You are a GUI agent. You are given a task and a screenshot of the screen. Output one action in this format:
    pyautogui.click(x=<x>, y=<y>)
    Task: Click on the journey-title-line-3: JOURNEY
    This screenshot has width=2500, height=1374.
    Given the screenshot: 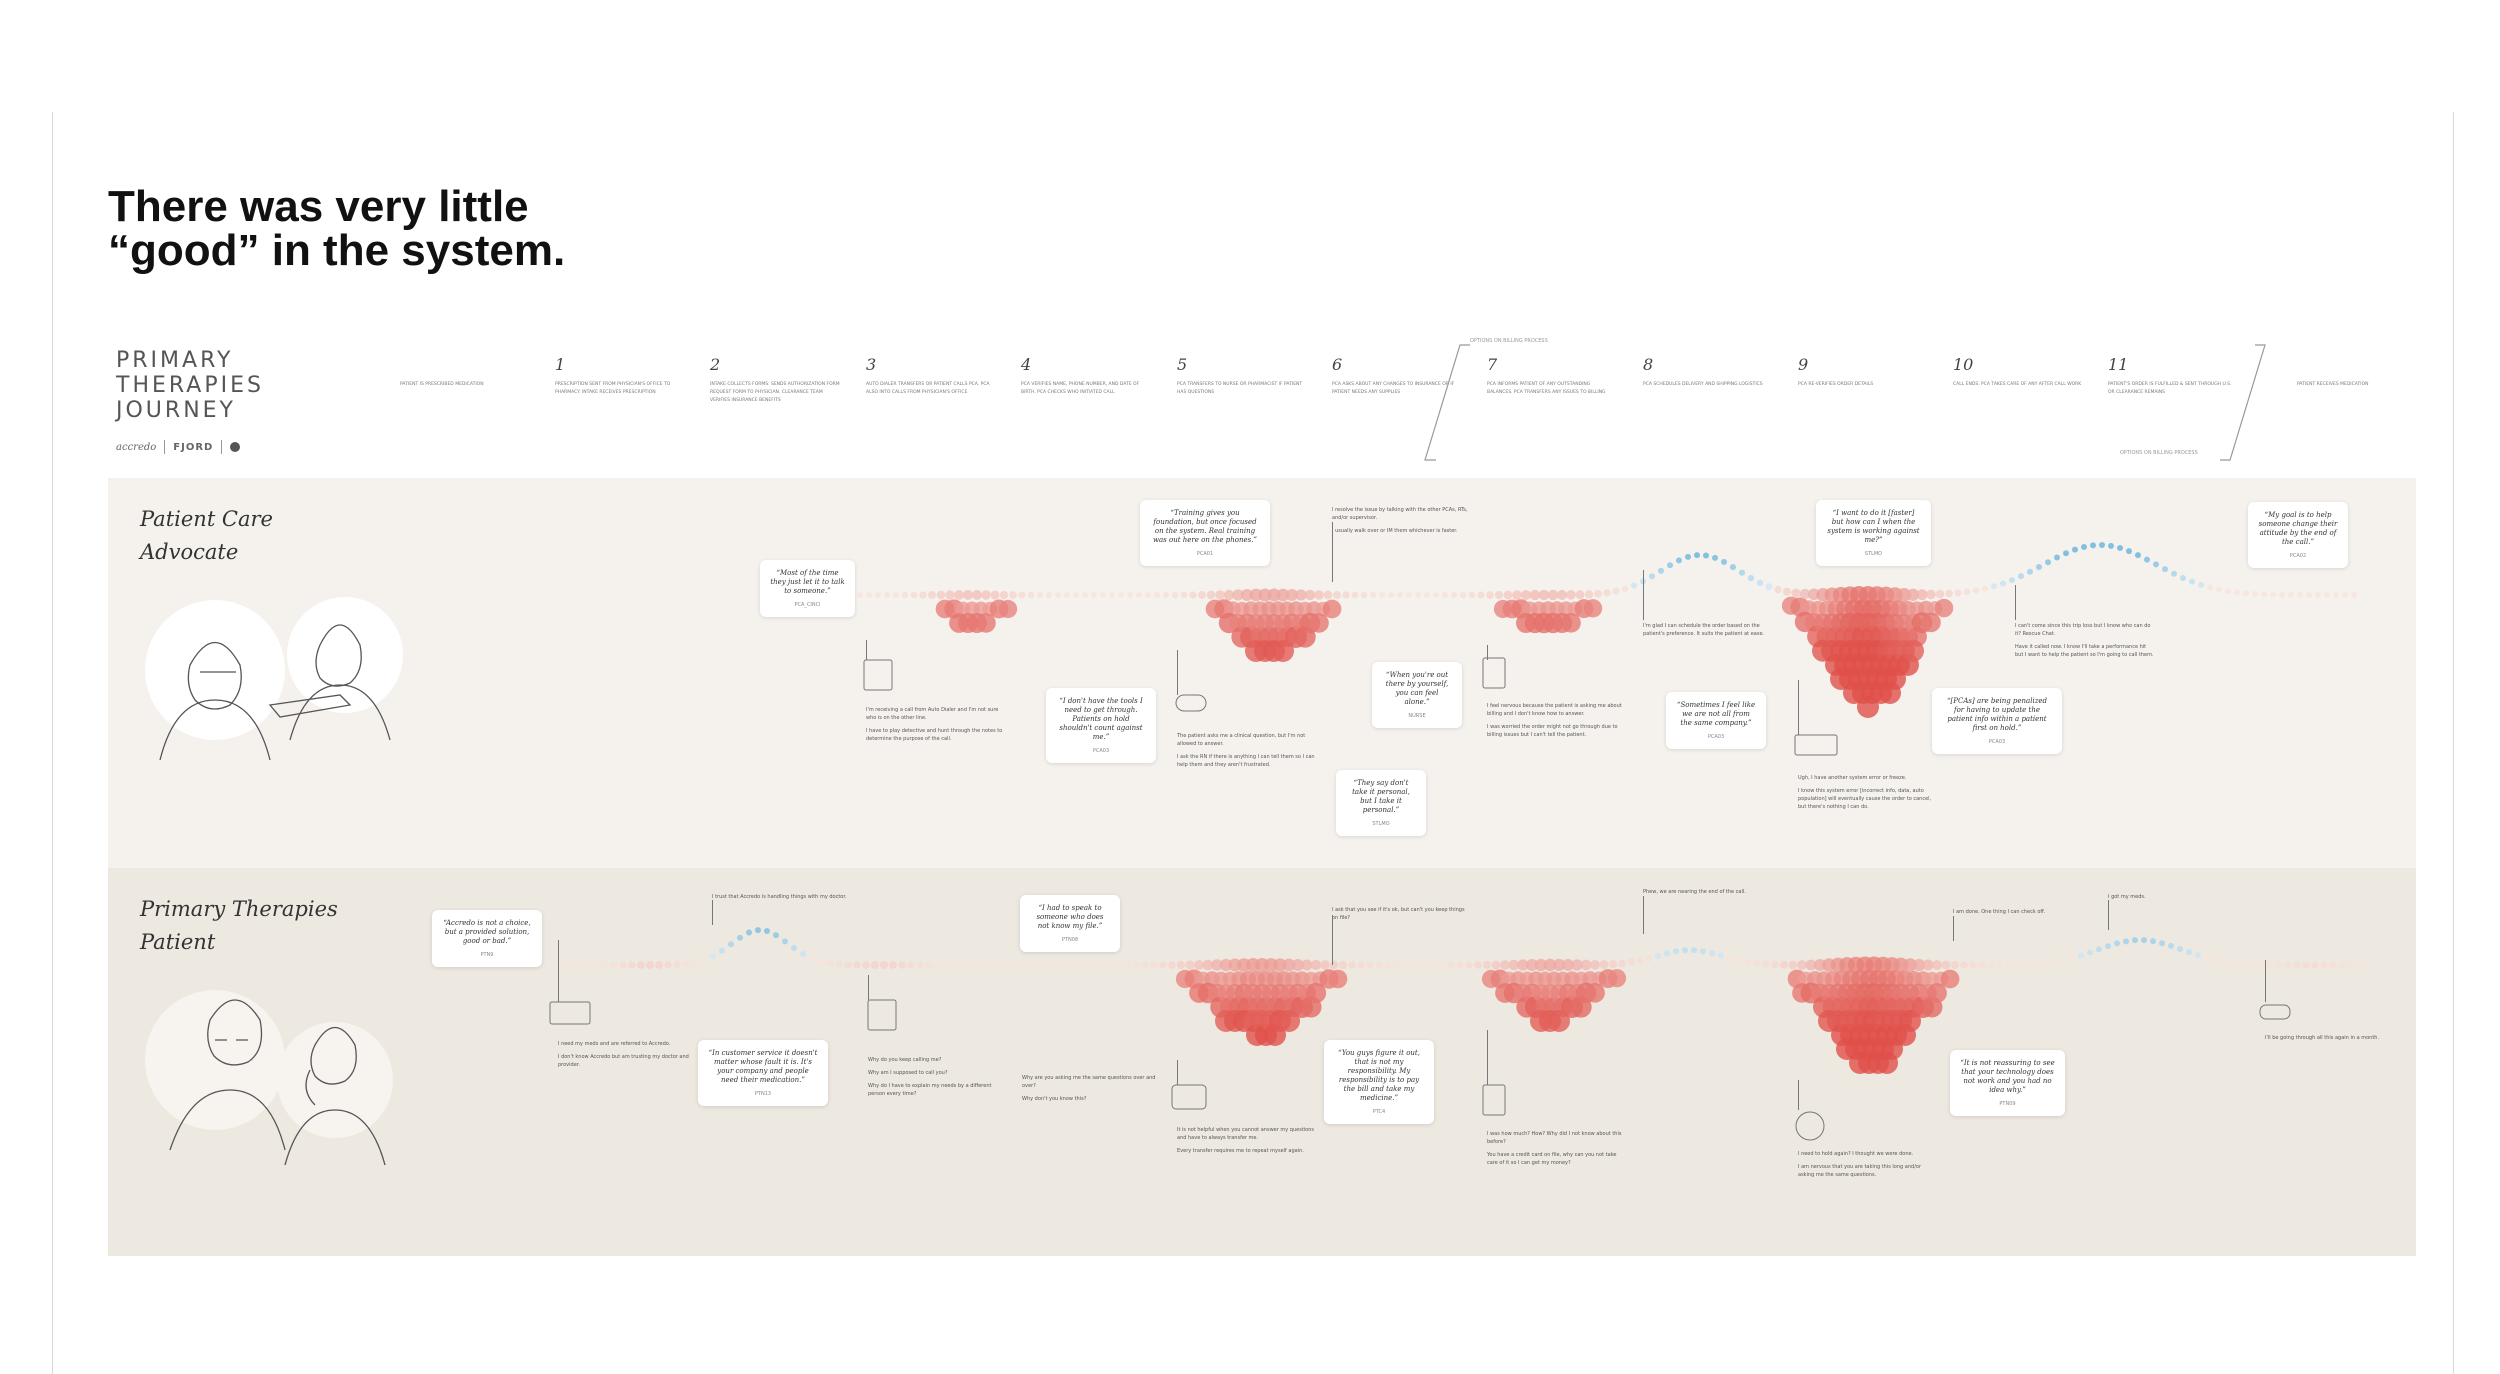 What is the action you would take?
    pyautogui.click(x=176, y=410)
    